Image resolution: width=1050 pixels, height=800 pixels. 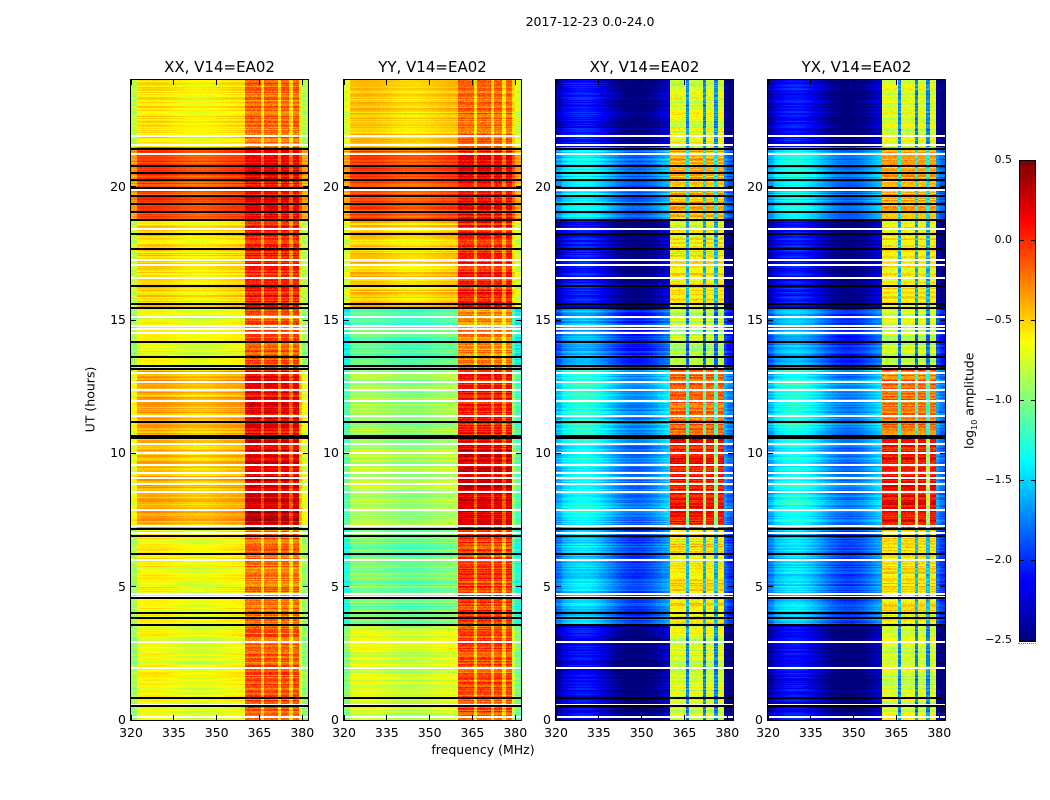 I want to click on y-tick-label: 0, so click(x=335, y=719).